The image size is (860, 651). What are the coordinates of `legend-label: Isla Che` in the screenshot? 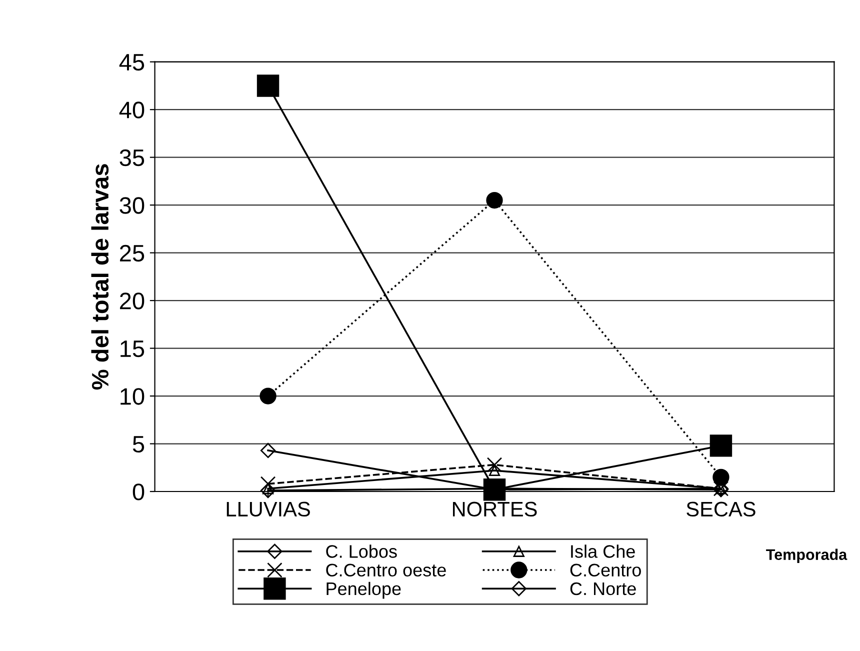 It's located at (603, 551).